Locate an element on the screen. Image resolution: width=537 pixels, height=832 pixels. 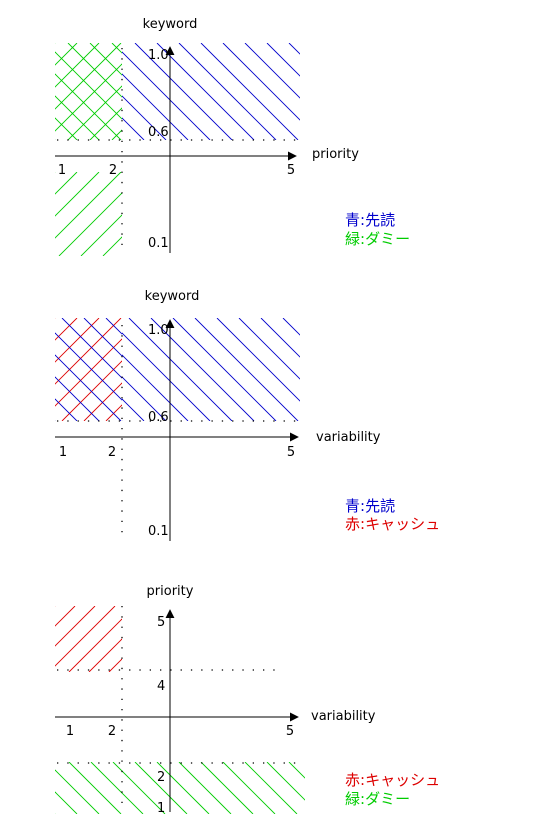
legend-key: 赤 is located at coordinates (352, 780).